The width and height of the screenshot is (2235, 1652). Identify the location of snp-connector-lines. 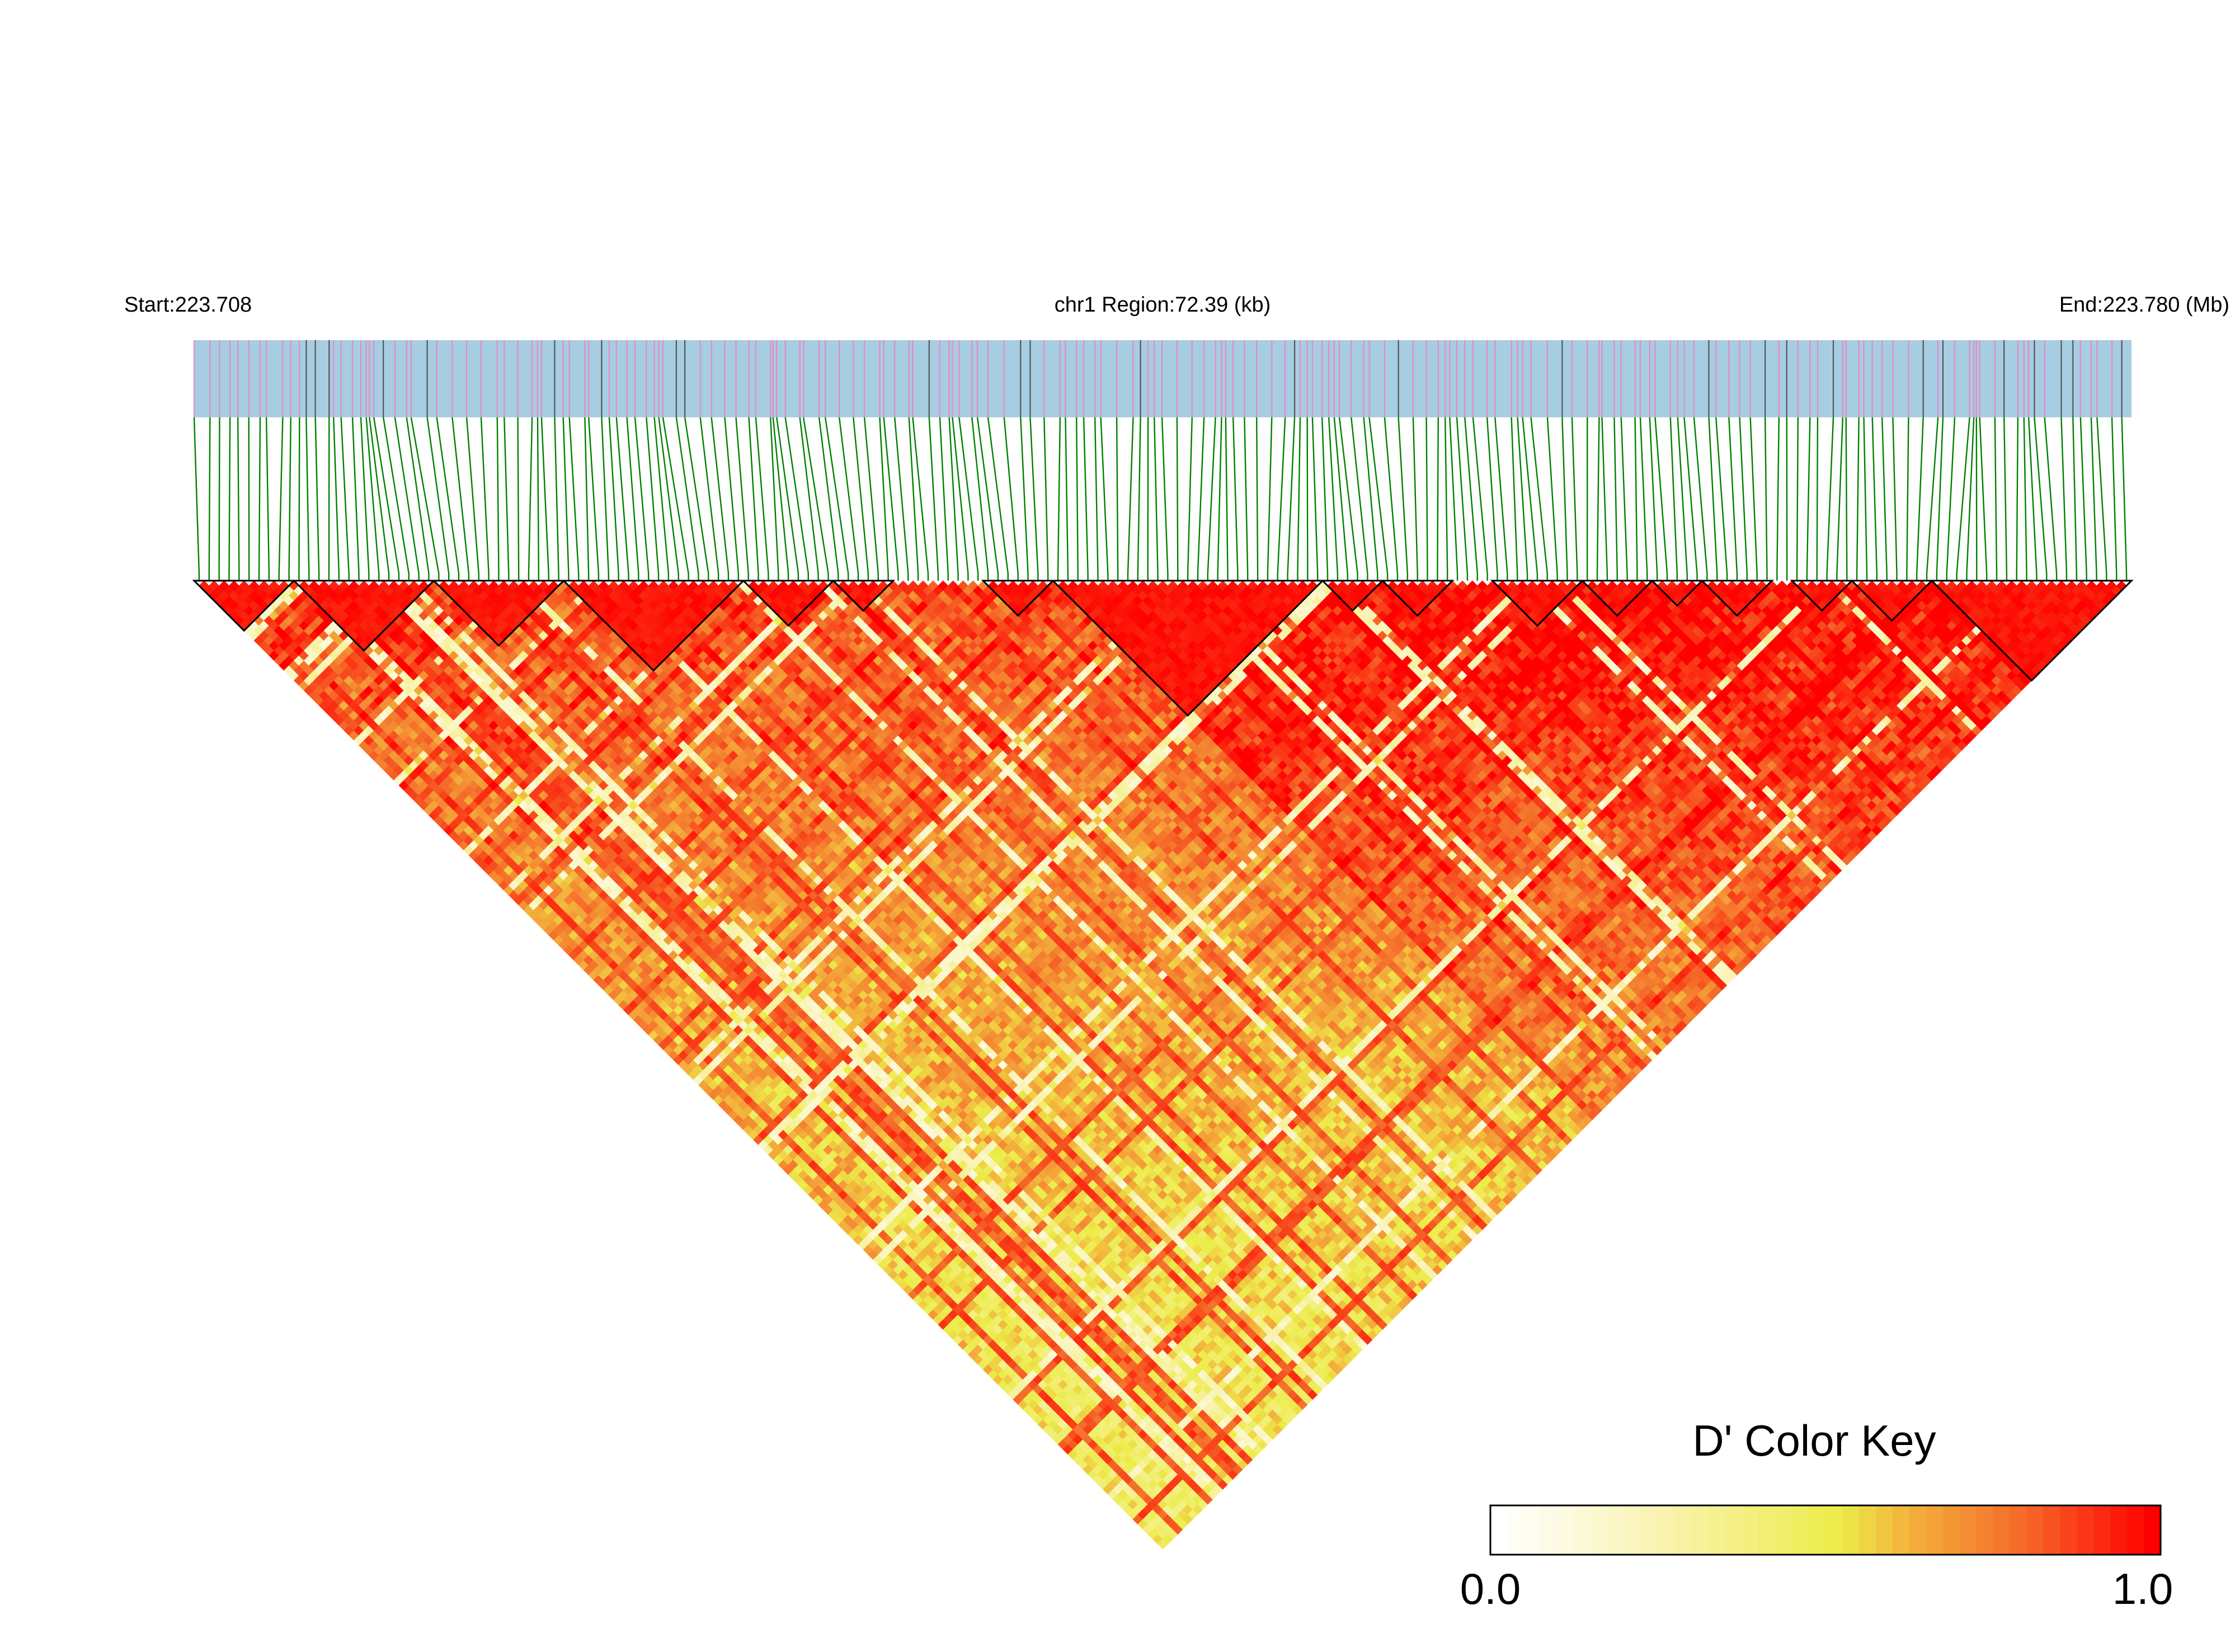
(1160, 499).